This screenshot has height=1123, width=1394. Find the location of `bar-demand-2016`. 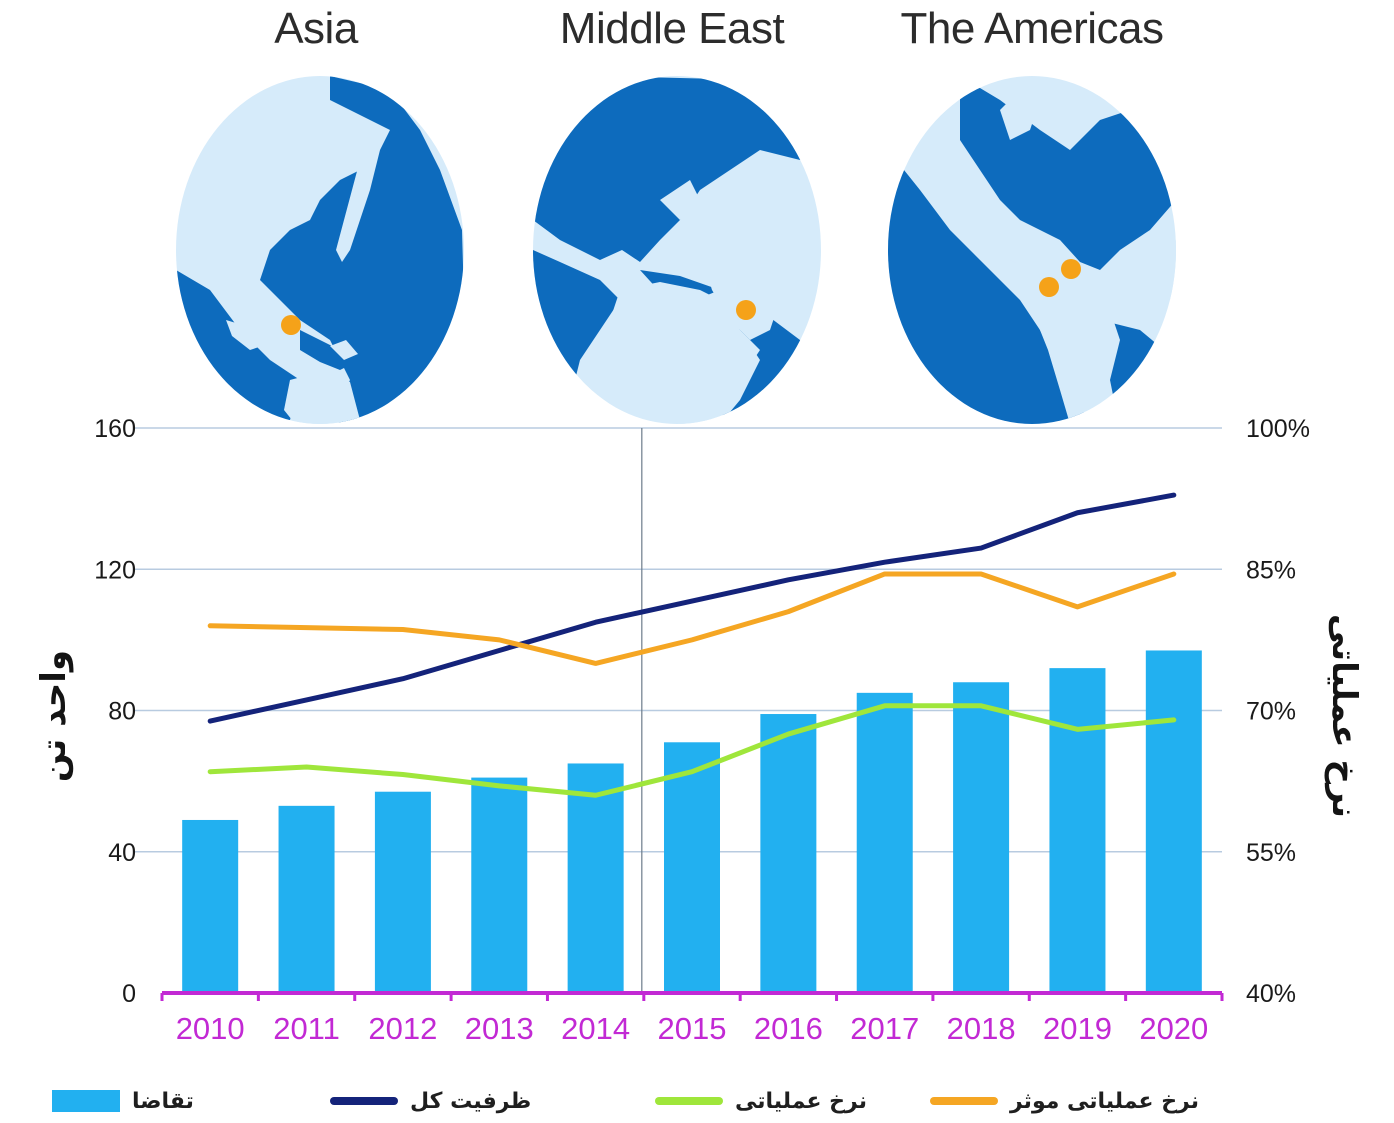

bar-demand-2016 is located at coordinates (788, 853).